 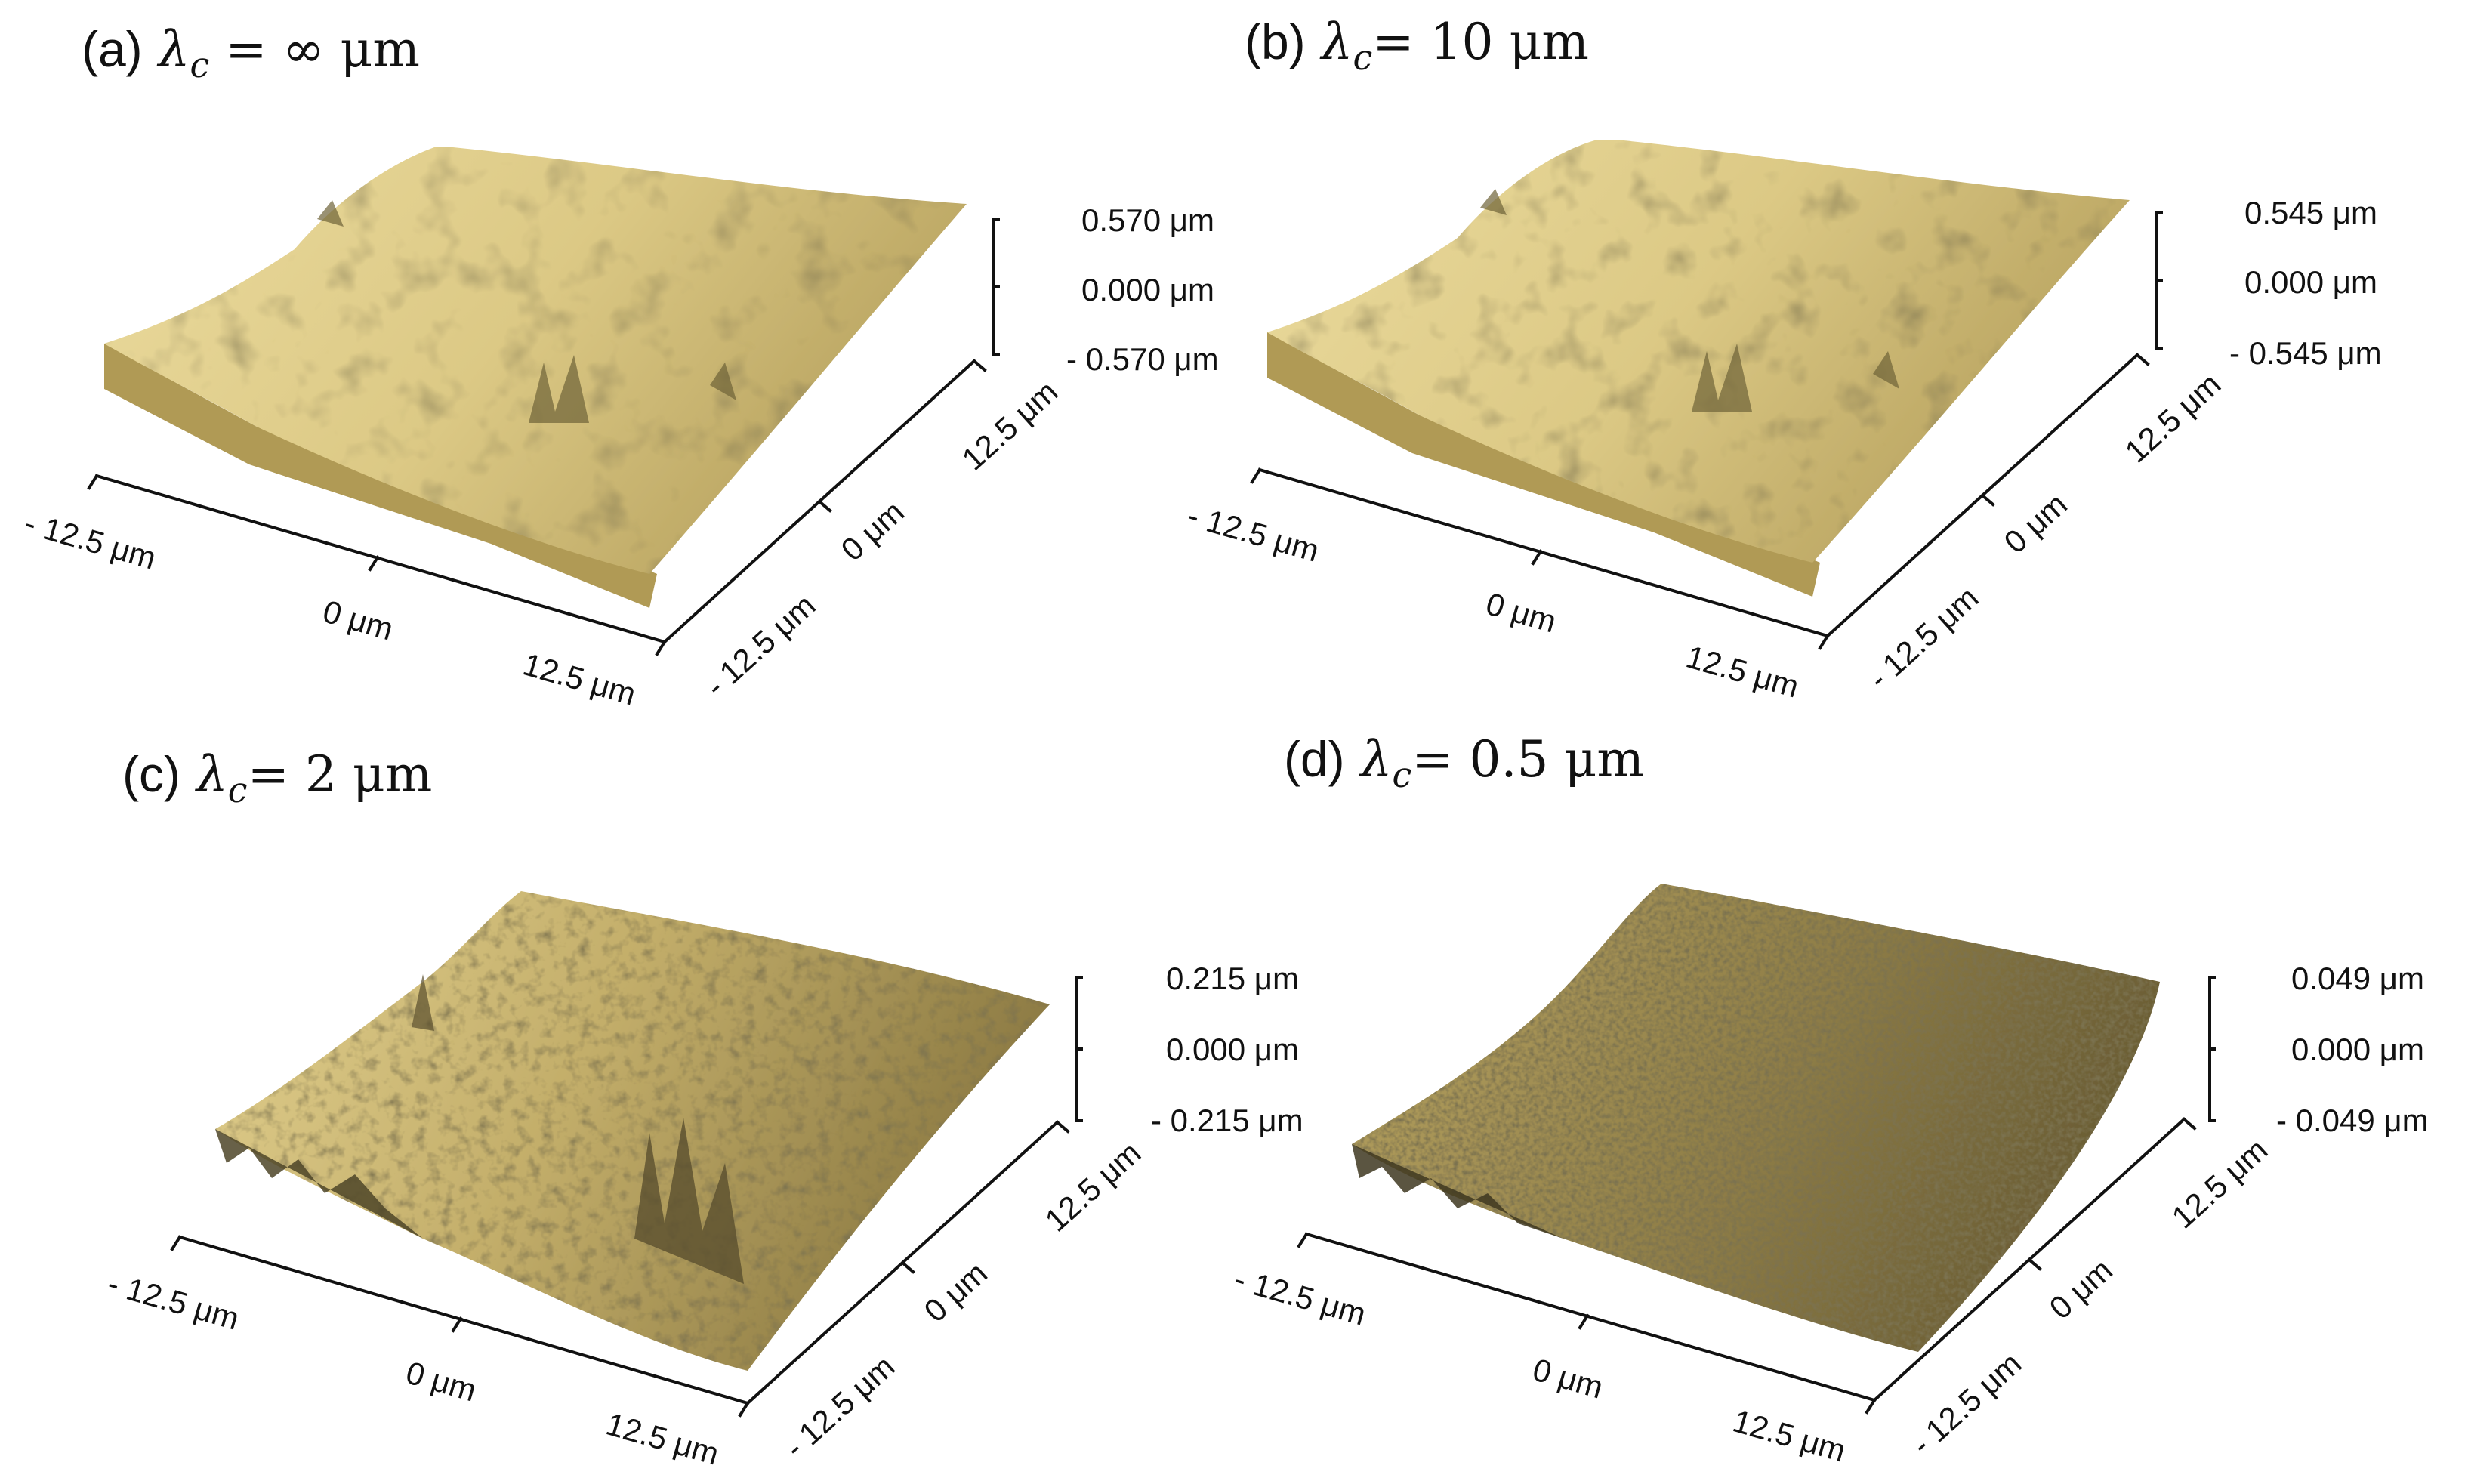 What do you see at coordinates (277, 777) in the screenshot?
I see `panel-c-title: (c) λc= 2 μm` at bounding box center [277, 777].